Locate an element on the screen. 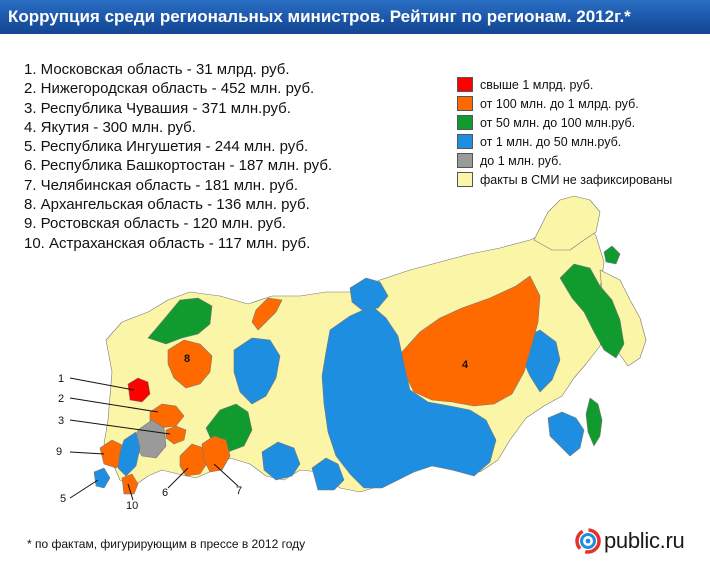 The width and height of the screenshot is (710, 564). region-bashkortostan is located at coordinates (194, 460).